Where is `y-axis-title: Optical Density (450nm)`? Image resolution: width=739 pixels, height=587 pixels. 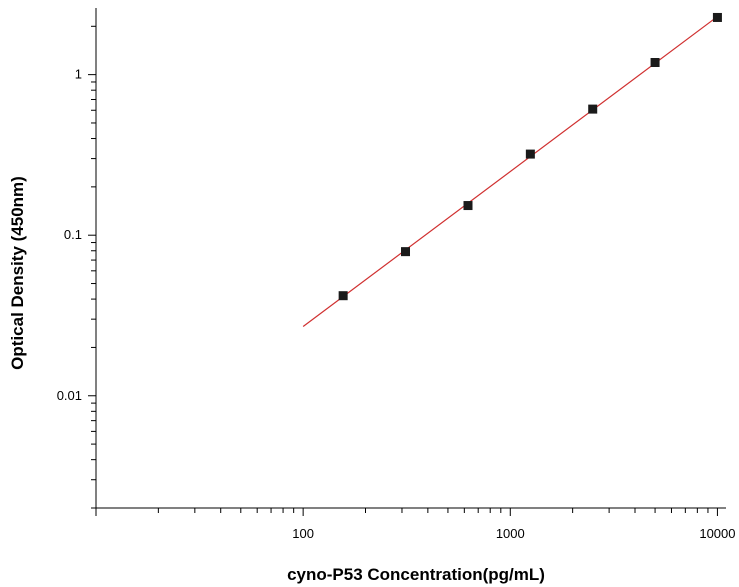 y-axis-title: Optical Density (450nm) is located at coordinates (17, 273).